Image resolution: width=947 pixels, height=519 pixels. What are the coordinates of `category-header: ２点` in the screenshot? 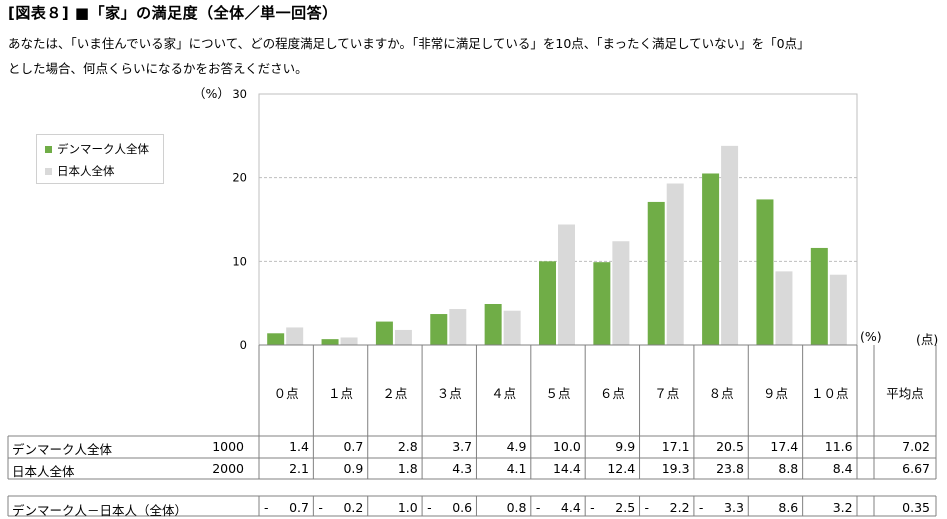 It's located at (395, 393).